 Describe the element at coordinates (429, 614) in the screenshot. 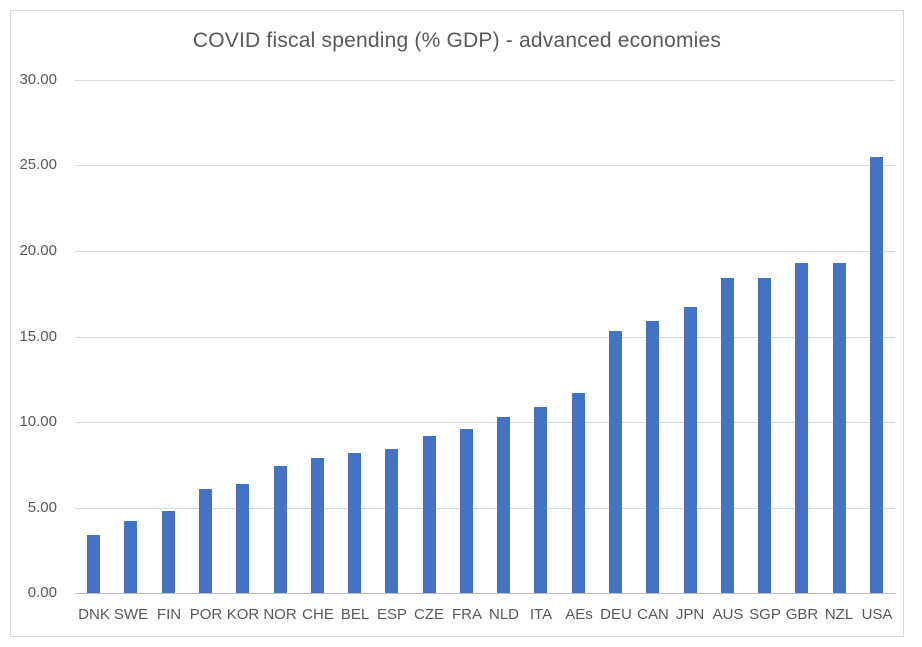

I see `x-axis-category-label: CZE` at that location.